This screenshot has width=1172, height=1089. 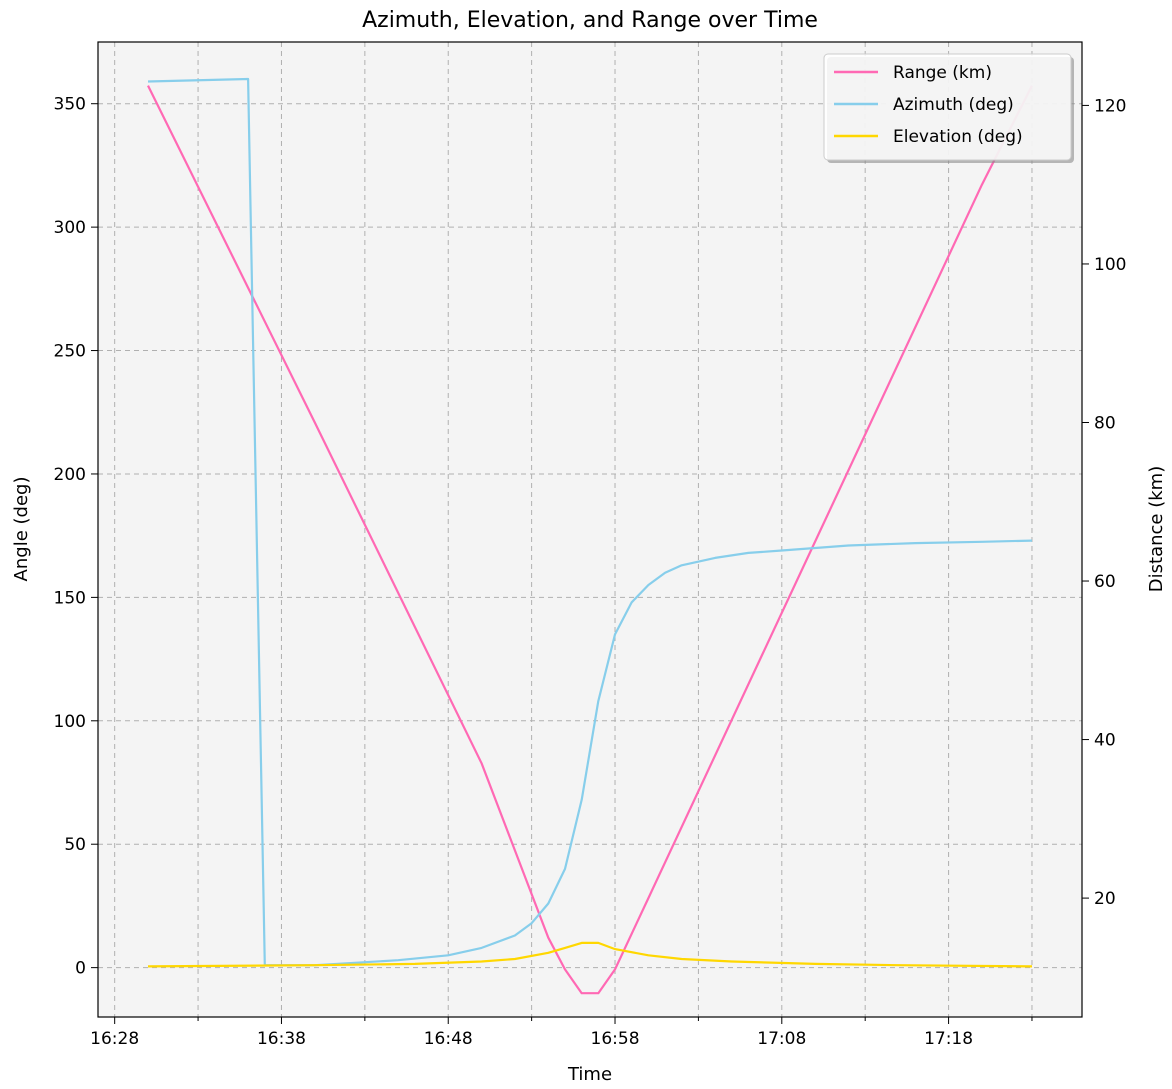 What do you see at coordinates (1105, 423) in the screenshot?
I see `y-right-tick-label: 80` at bounding box center [1105, 423].